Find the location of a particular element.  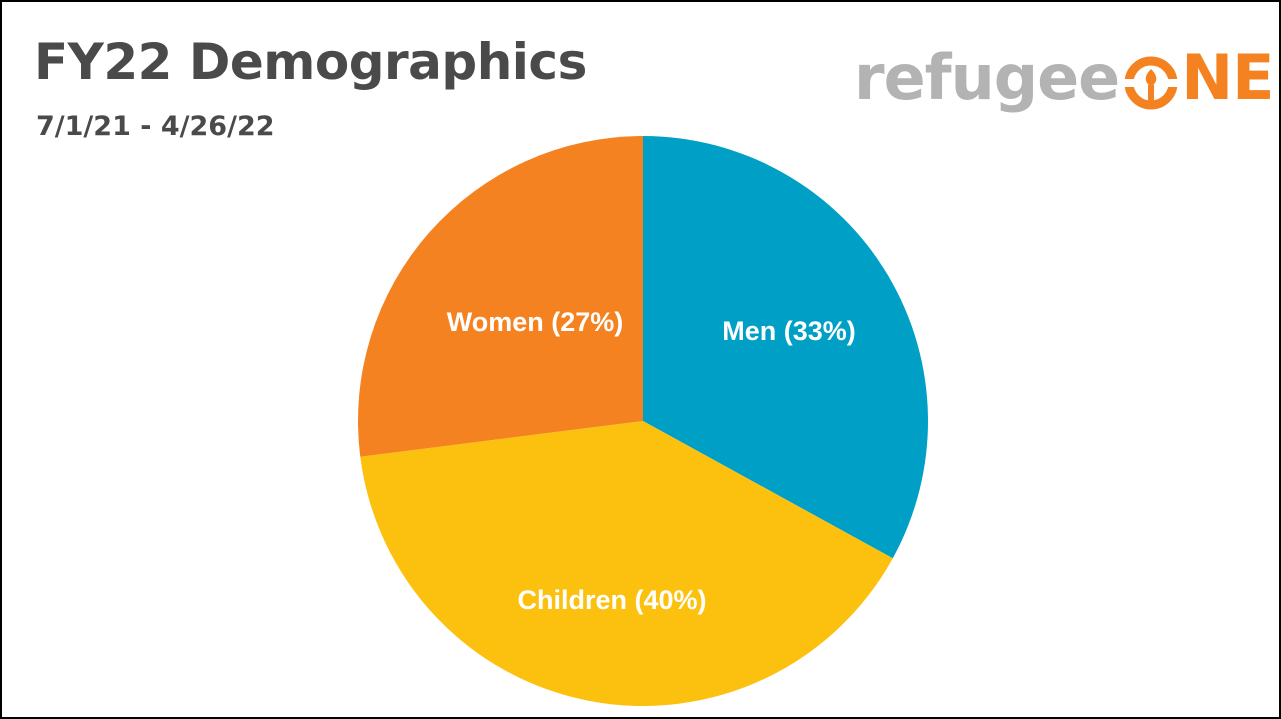

pie-slice-women is located at coordinates (500, 296).